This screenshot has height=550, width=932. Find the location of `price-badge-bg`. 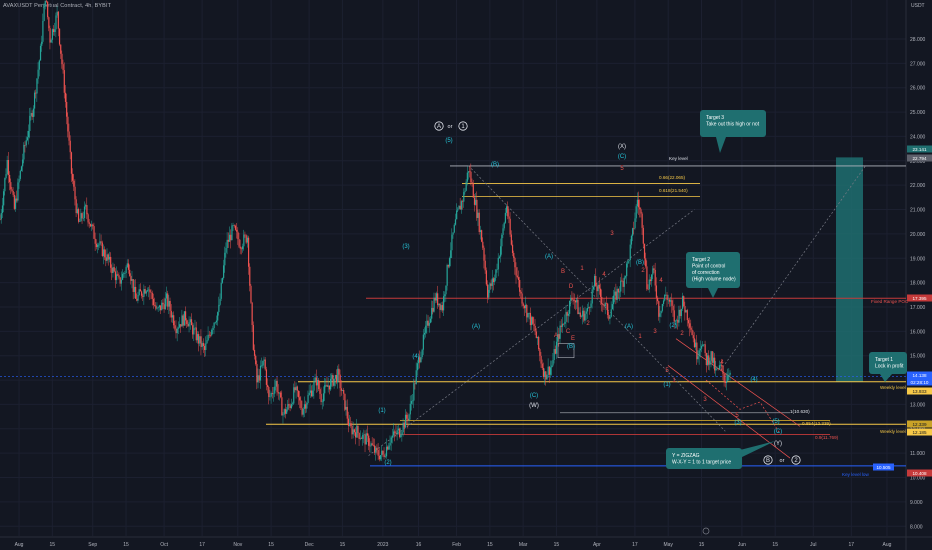

price-badge-bg is located at coordinates (919, 382).